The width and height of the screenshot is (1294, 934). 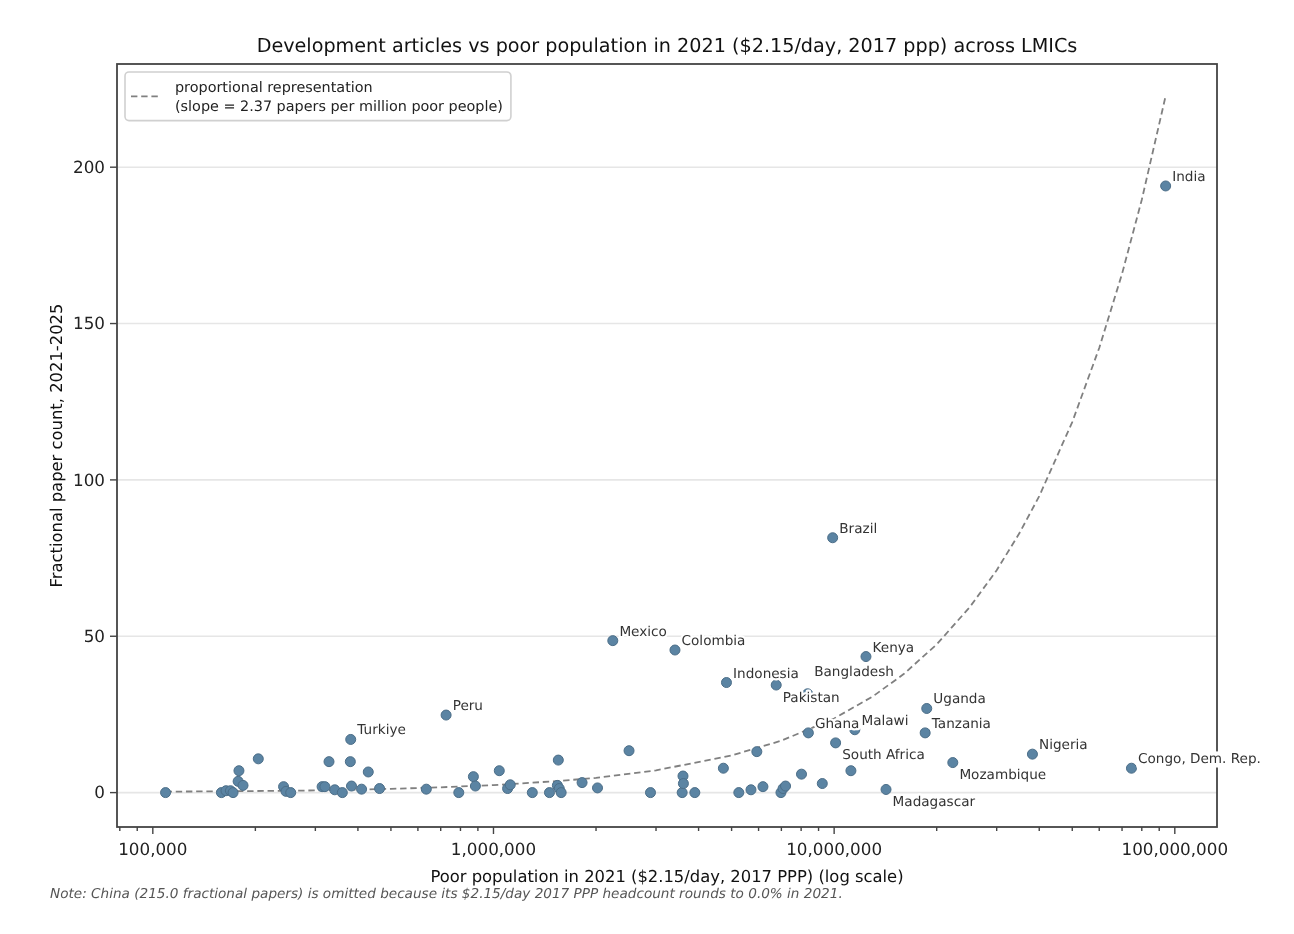 What do you see at coordinates (89, 167) in the screenshot?
I see `y-tick-label: 200` at bounding box center [89, 167].